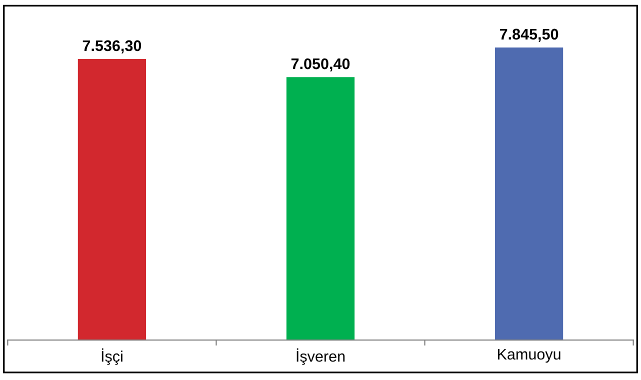 The width and height of the screenshot is (641, 380). Describe the element at coordinates (529, 35) in the screenshot. I see `data-label: 7.845,50` at that location.